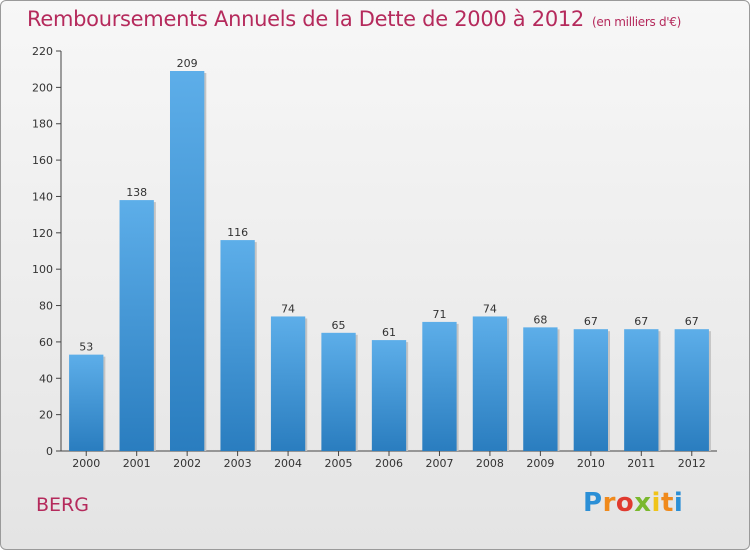  I want to click on chart-subtitle: (en milliers d'€), so click(637, 22).